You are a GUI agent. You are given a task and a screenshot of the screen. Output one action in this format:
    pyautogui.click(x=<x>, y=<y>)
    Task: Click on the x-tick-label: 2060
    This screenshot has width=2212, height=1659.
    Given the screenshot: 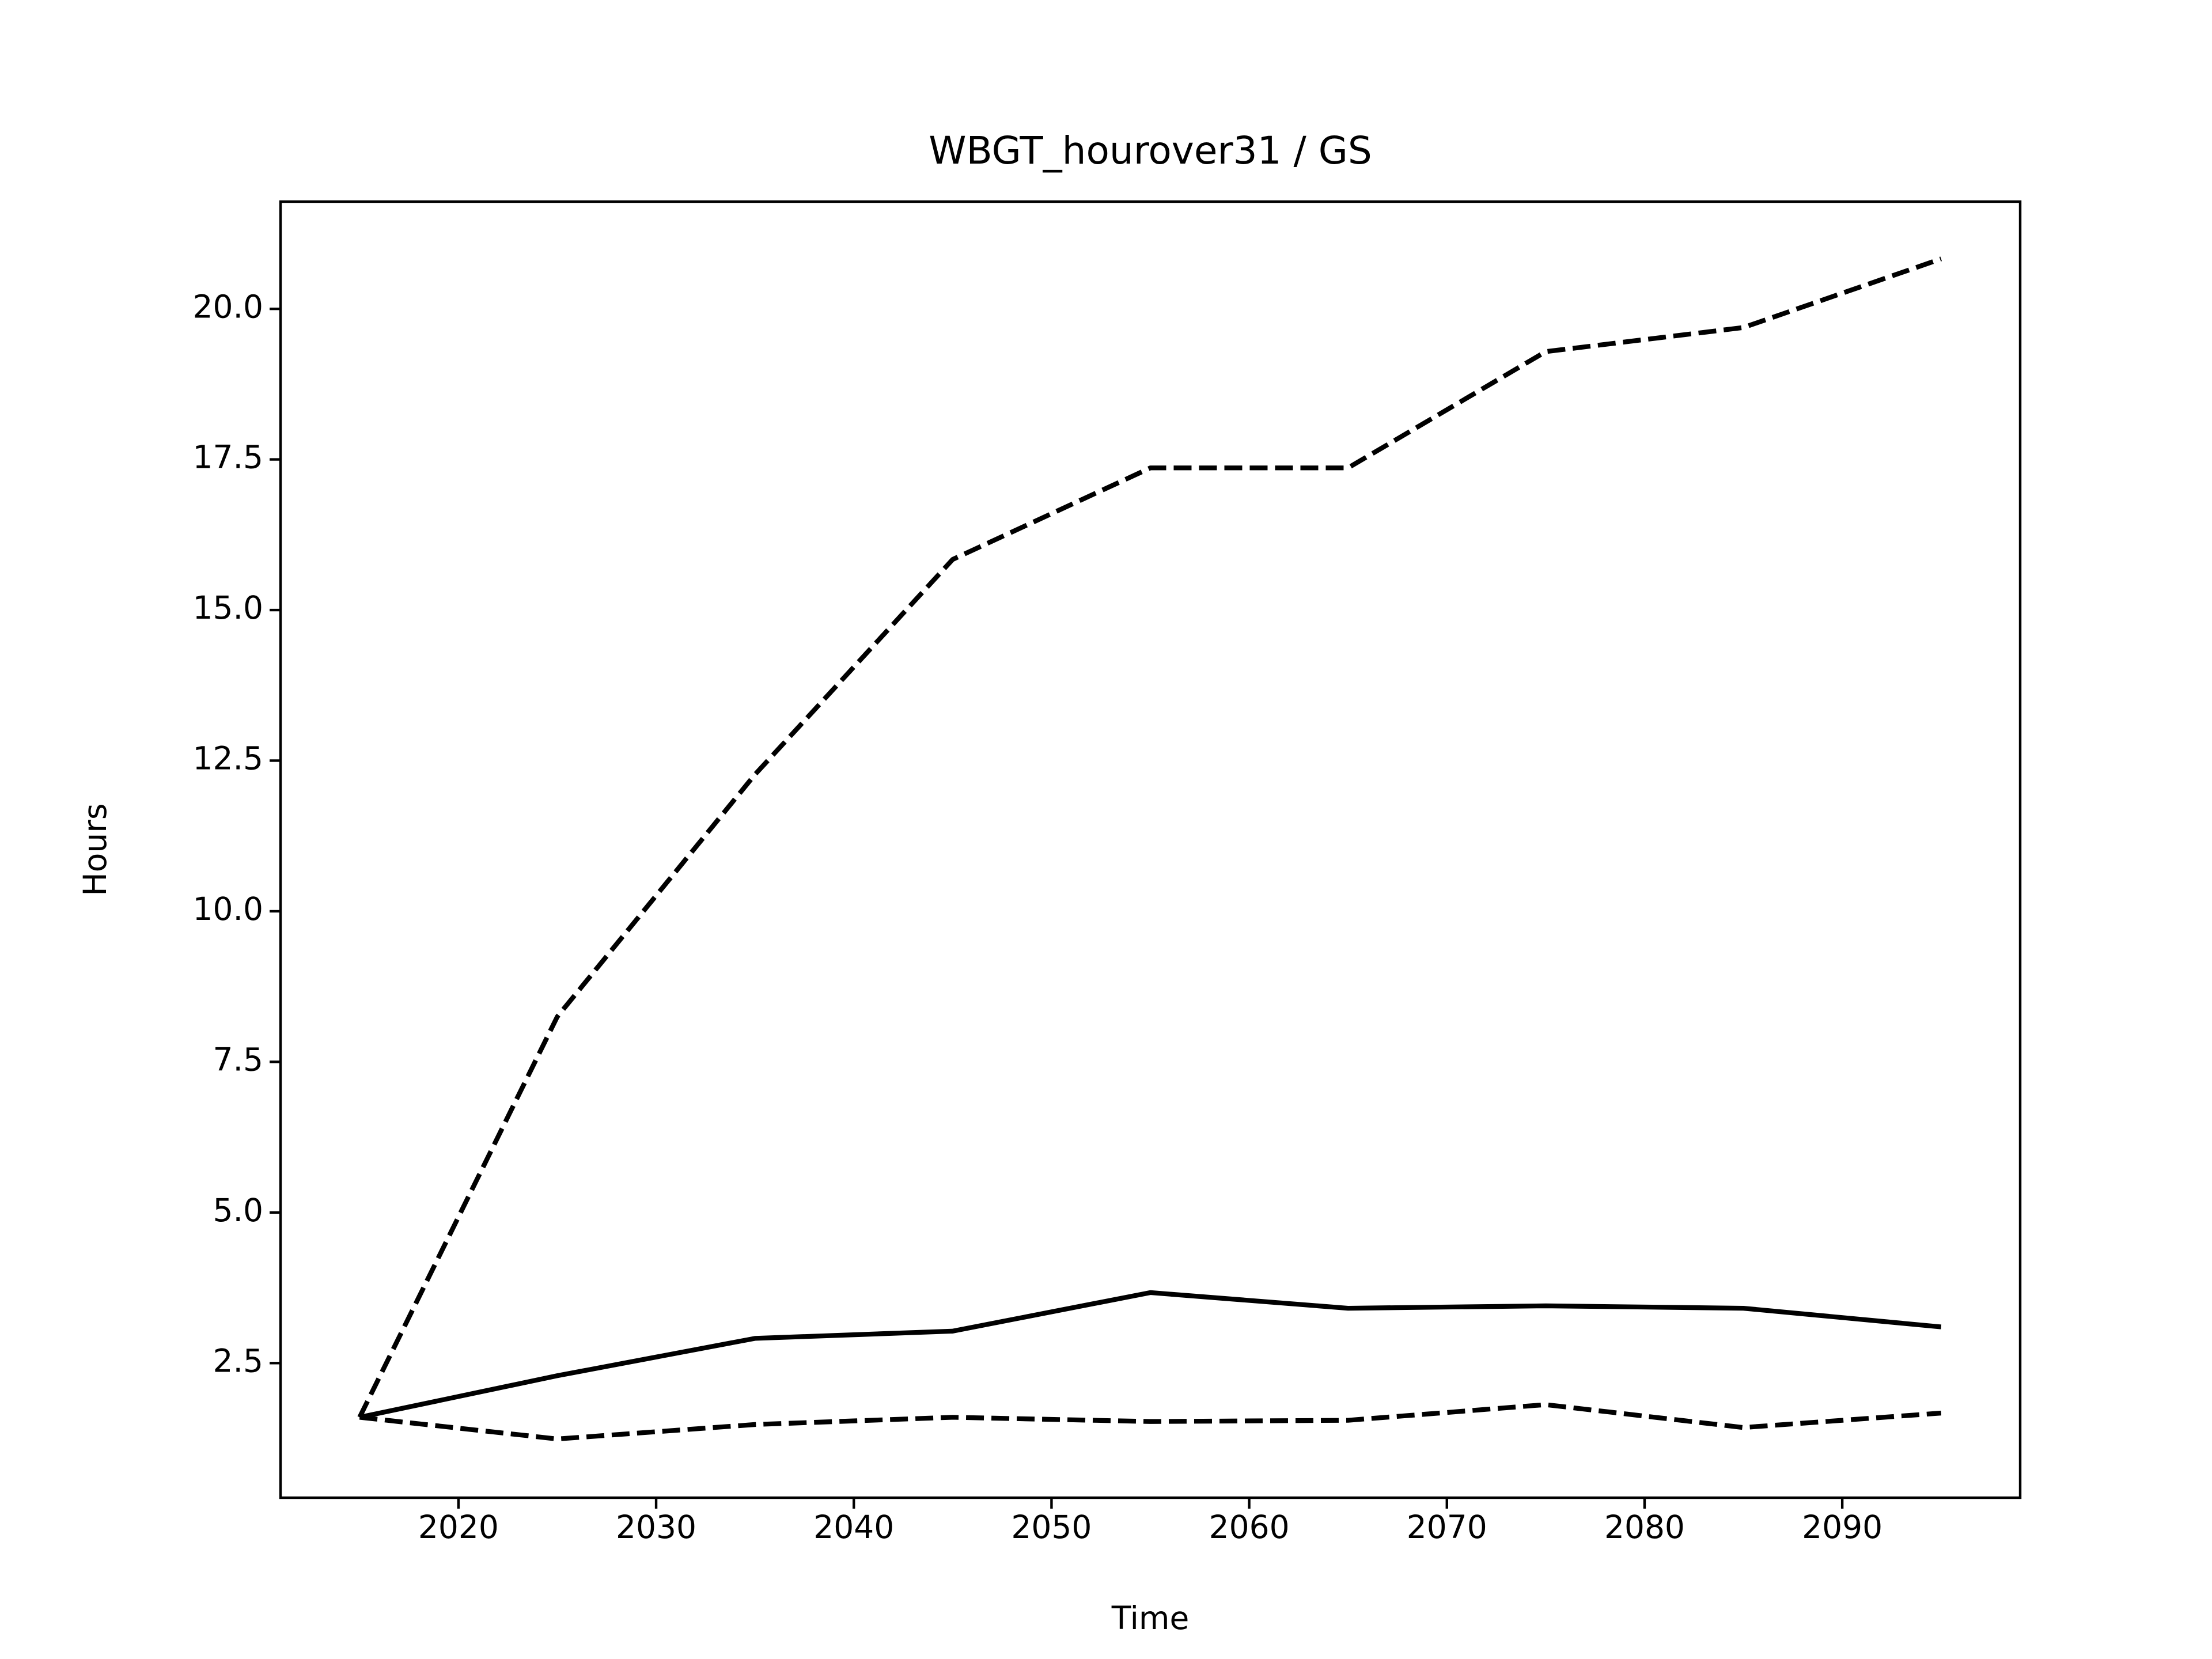 What is the action you would take?
    pyautogui.click(x=1249, y=1527)
    